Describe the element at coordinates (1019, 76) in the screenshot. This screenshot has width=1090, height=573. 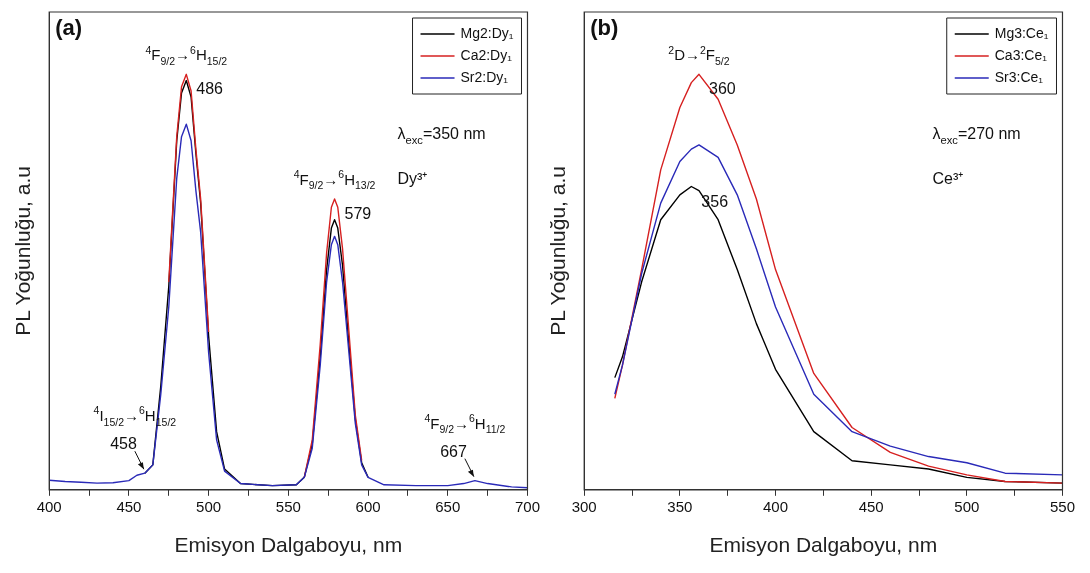
I see `legend-label: Sr3:Ce₁` at that location.